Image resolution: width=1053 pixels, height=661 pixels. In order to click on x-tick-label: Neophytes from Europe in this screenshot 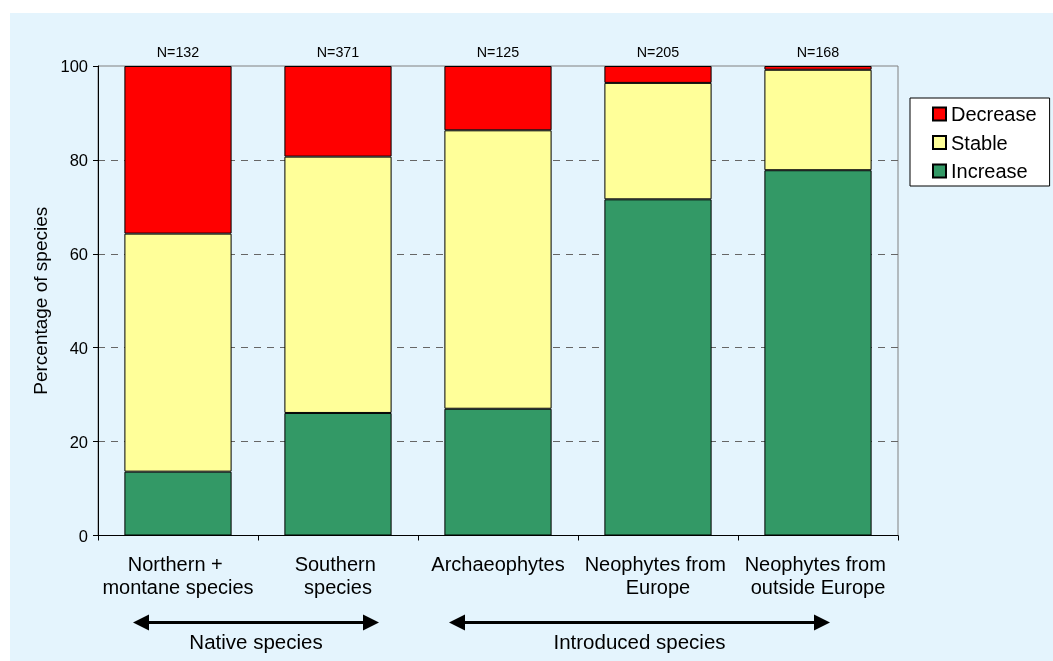, I will do `click(658, 575)`.